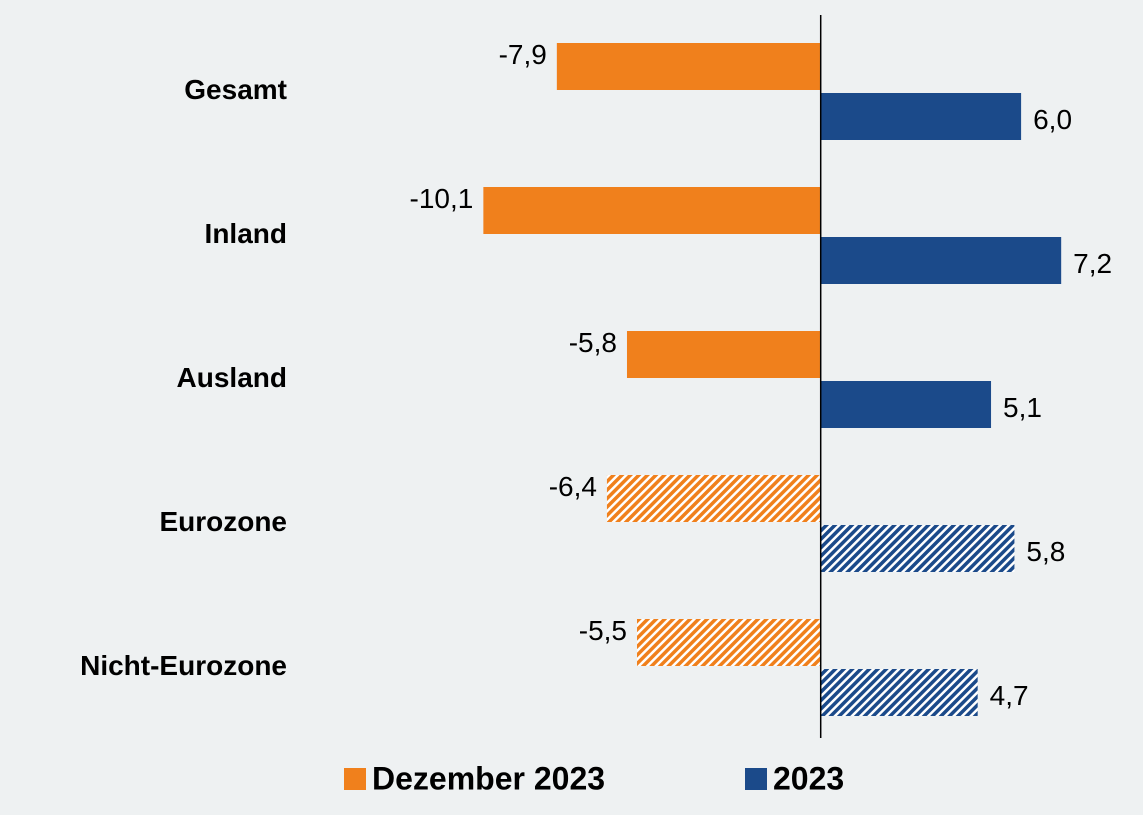 The width and height of the screenshot is (1143, 815). What do you see at coordinates (1052, 119) in the screenshot?
I see `value-label: 6,0` at bounding box center [1052, 119].